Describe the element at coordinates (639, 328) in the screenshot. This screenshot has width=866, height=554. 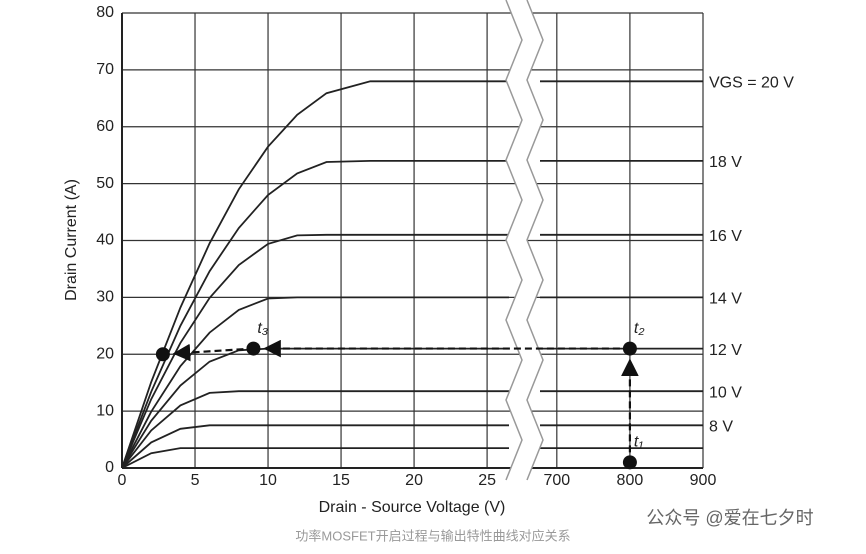
I see `point-label: t₂` at that location.